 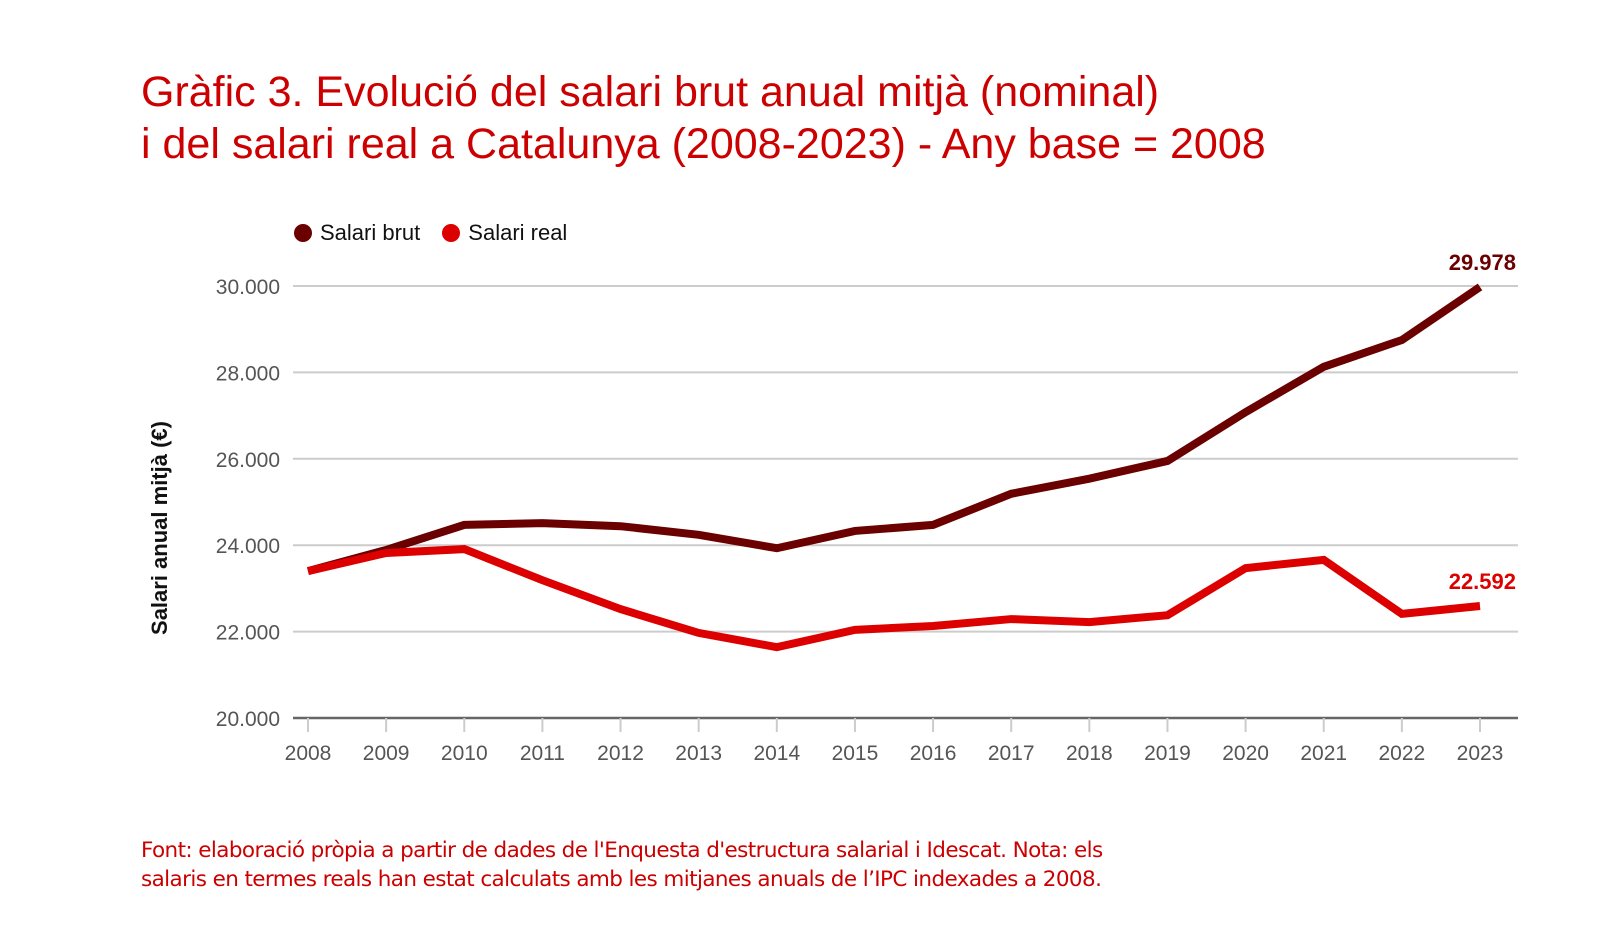 I want to click on x-tick-label: 2016, so click(x=933, y=753).